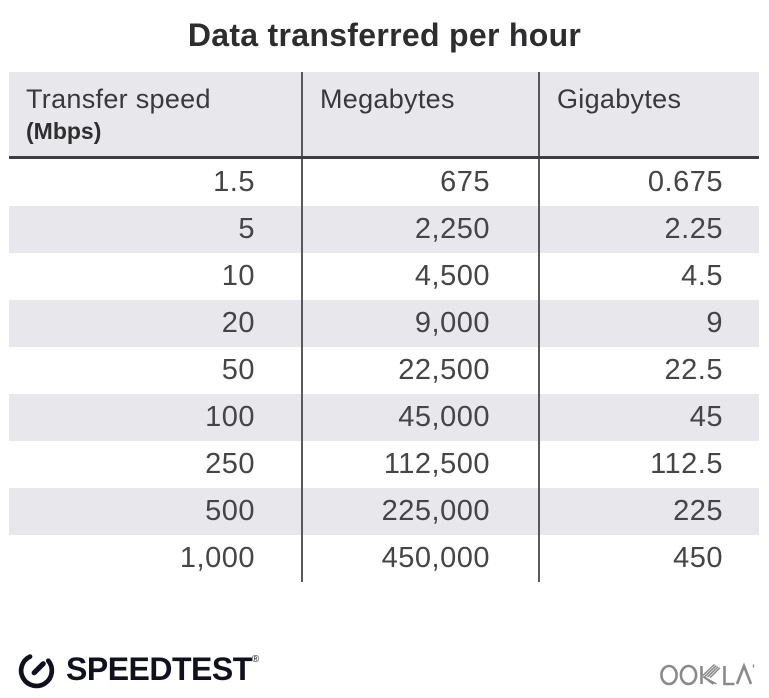  What do you see at coordinates (238, 323) in the screenshot?
I see `table-cell: 20` at bounding box center [238, 323].